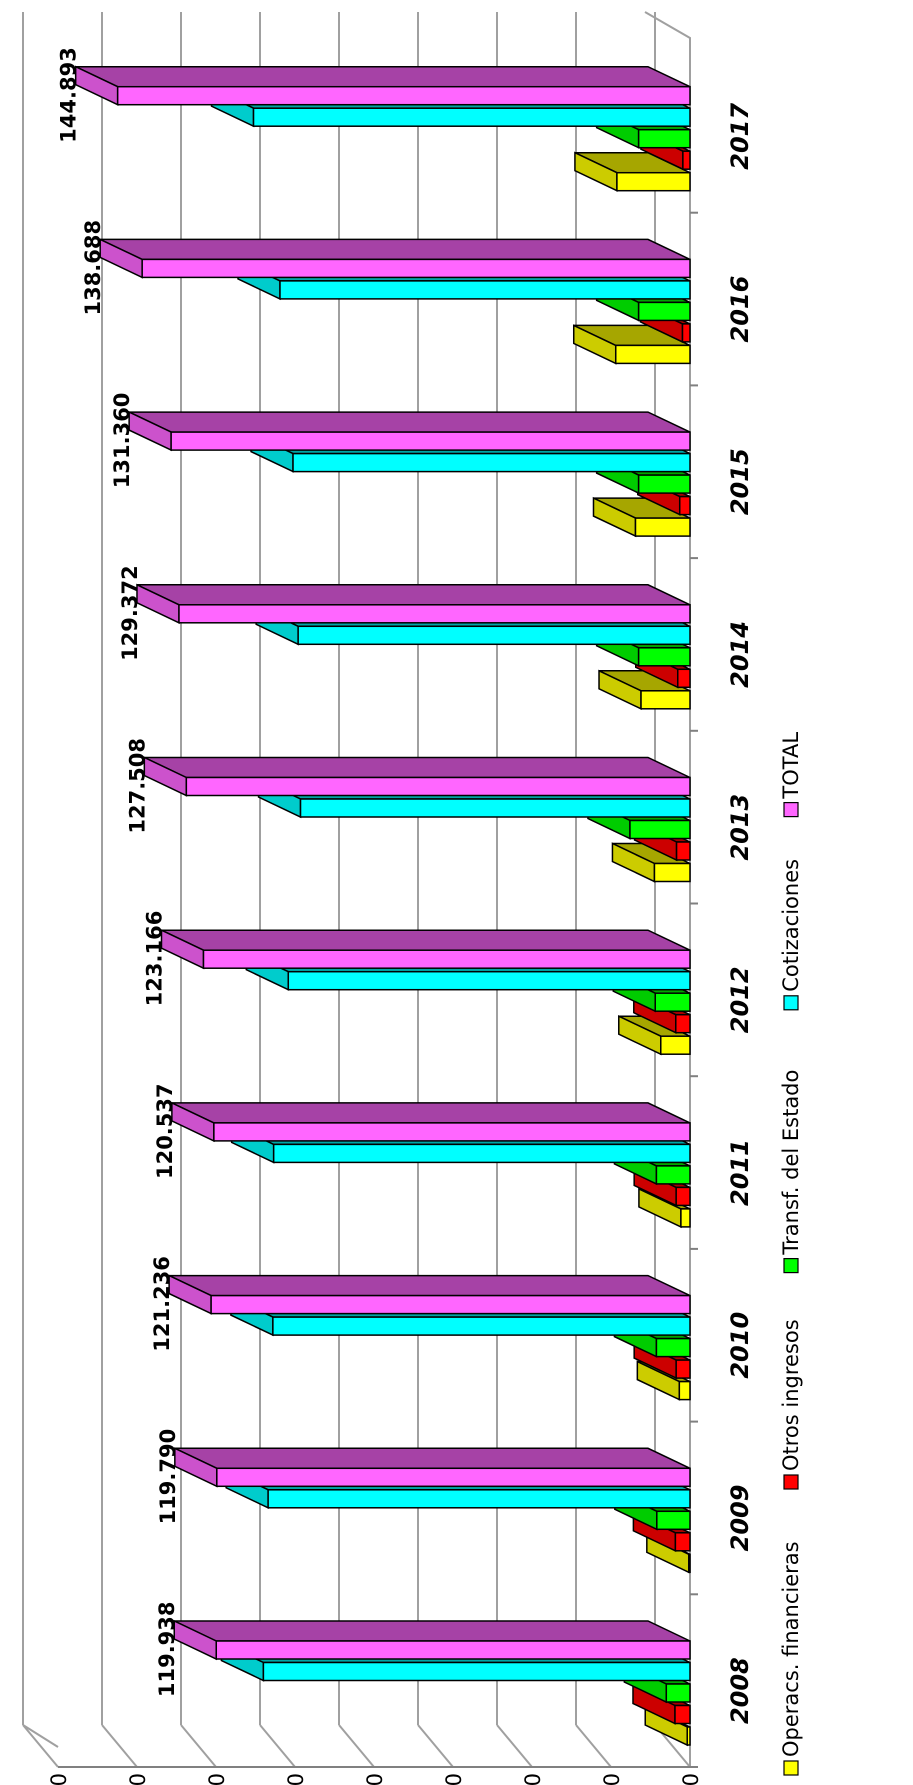 Image resolution: width=913 pixels, height=1785 pixels. What do you see at coordinates (740, 827) in the screenshot?
I see `category-label: 2013` at bounding box center [740, 827].